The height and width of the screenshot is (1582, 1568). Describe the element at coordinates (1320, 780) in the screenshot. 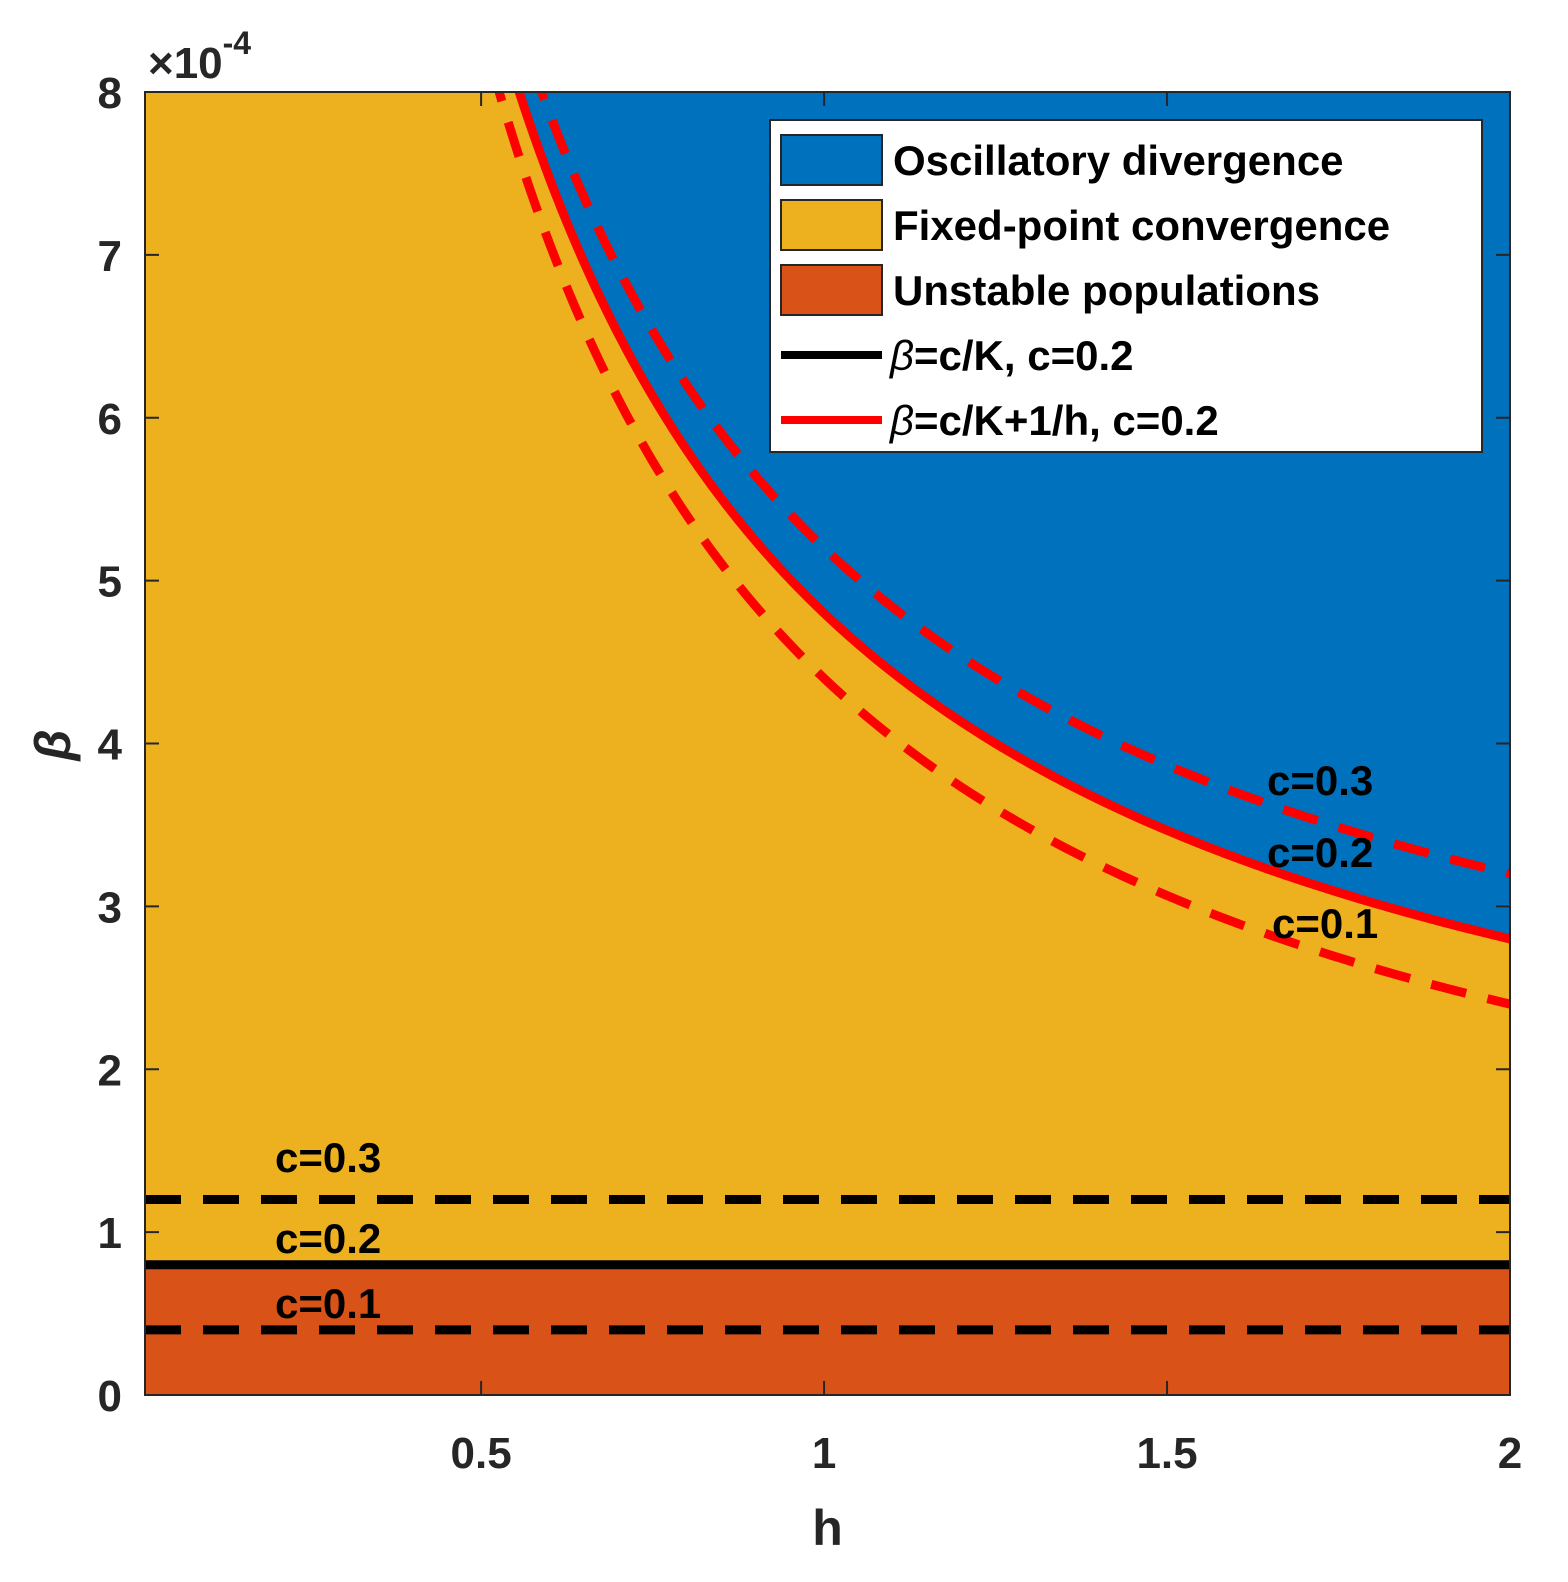

I see `curve-label-c-0.3: c=0.3` at that location.